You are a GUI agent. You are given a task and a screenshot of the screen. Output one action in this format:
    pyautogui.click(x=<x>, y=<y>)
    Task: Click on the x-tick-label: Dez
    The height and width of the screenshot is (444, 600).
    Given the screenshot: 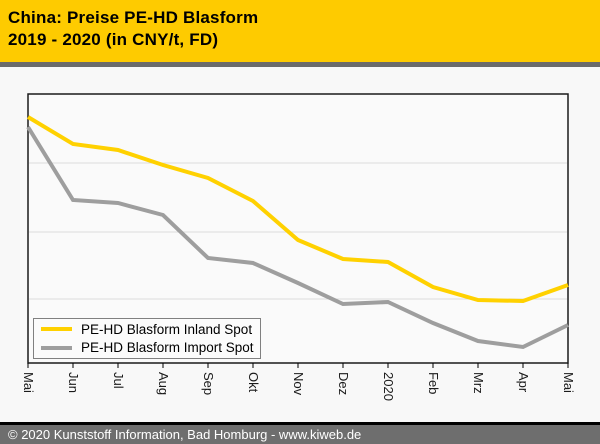 What is the action you would take?
    pyautogui.click(x=343, y=383)
    